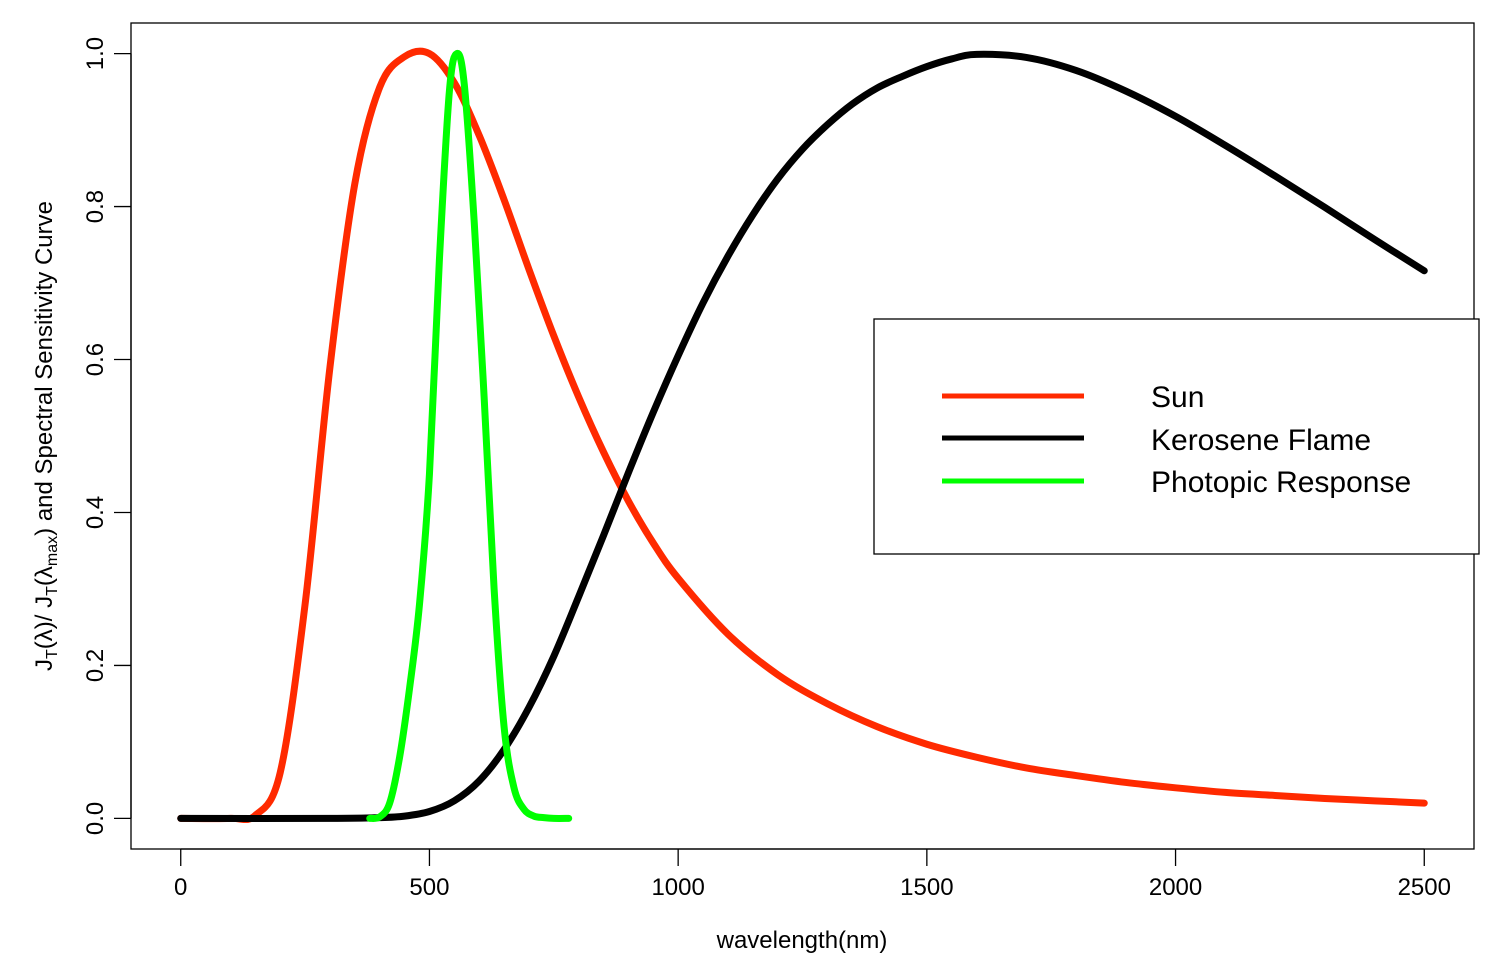 Image resolution: width=1510 pixels, height=974 pixels. Describe the element at coordinates (107, 436) in the screenshot. I see `y-axis: 0.0 0.2 0.4 0.6 0.8 1.0` at that location.